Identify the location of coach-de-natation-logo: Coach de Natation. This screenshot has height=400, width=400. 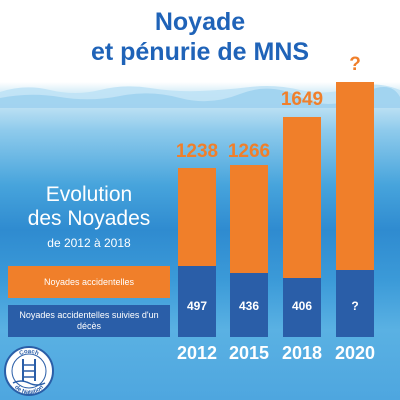
(29, 371).